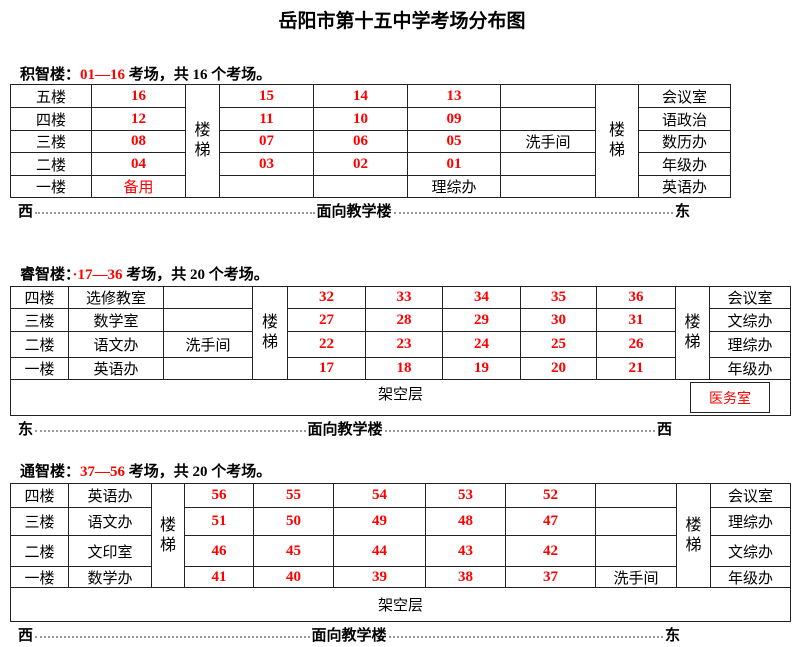 The height and width of the screenshot is (647, 804). I want to click on pilotis-label: 架空层, so click(400, 395).